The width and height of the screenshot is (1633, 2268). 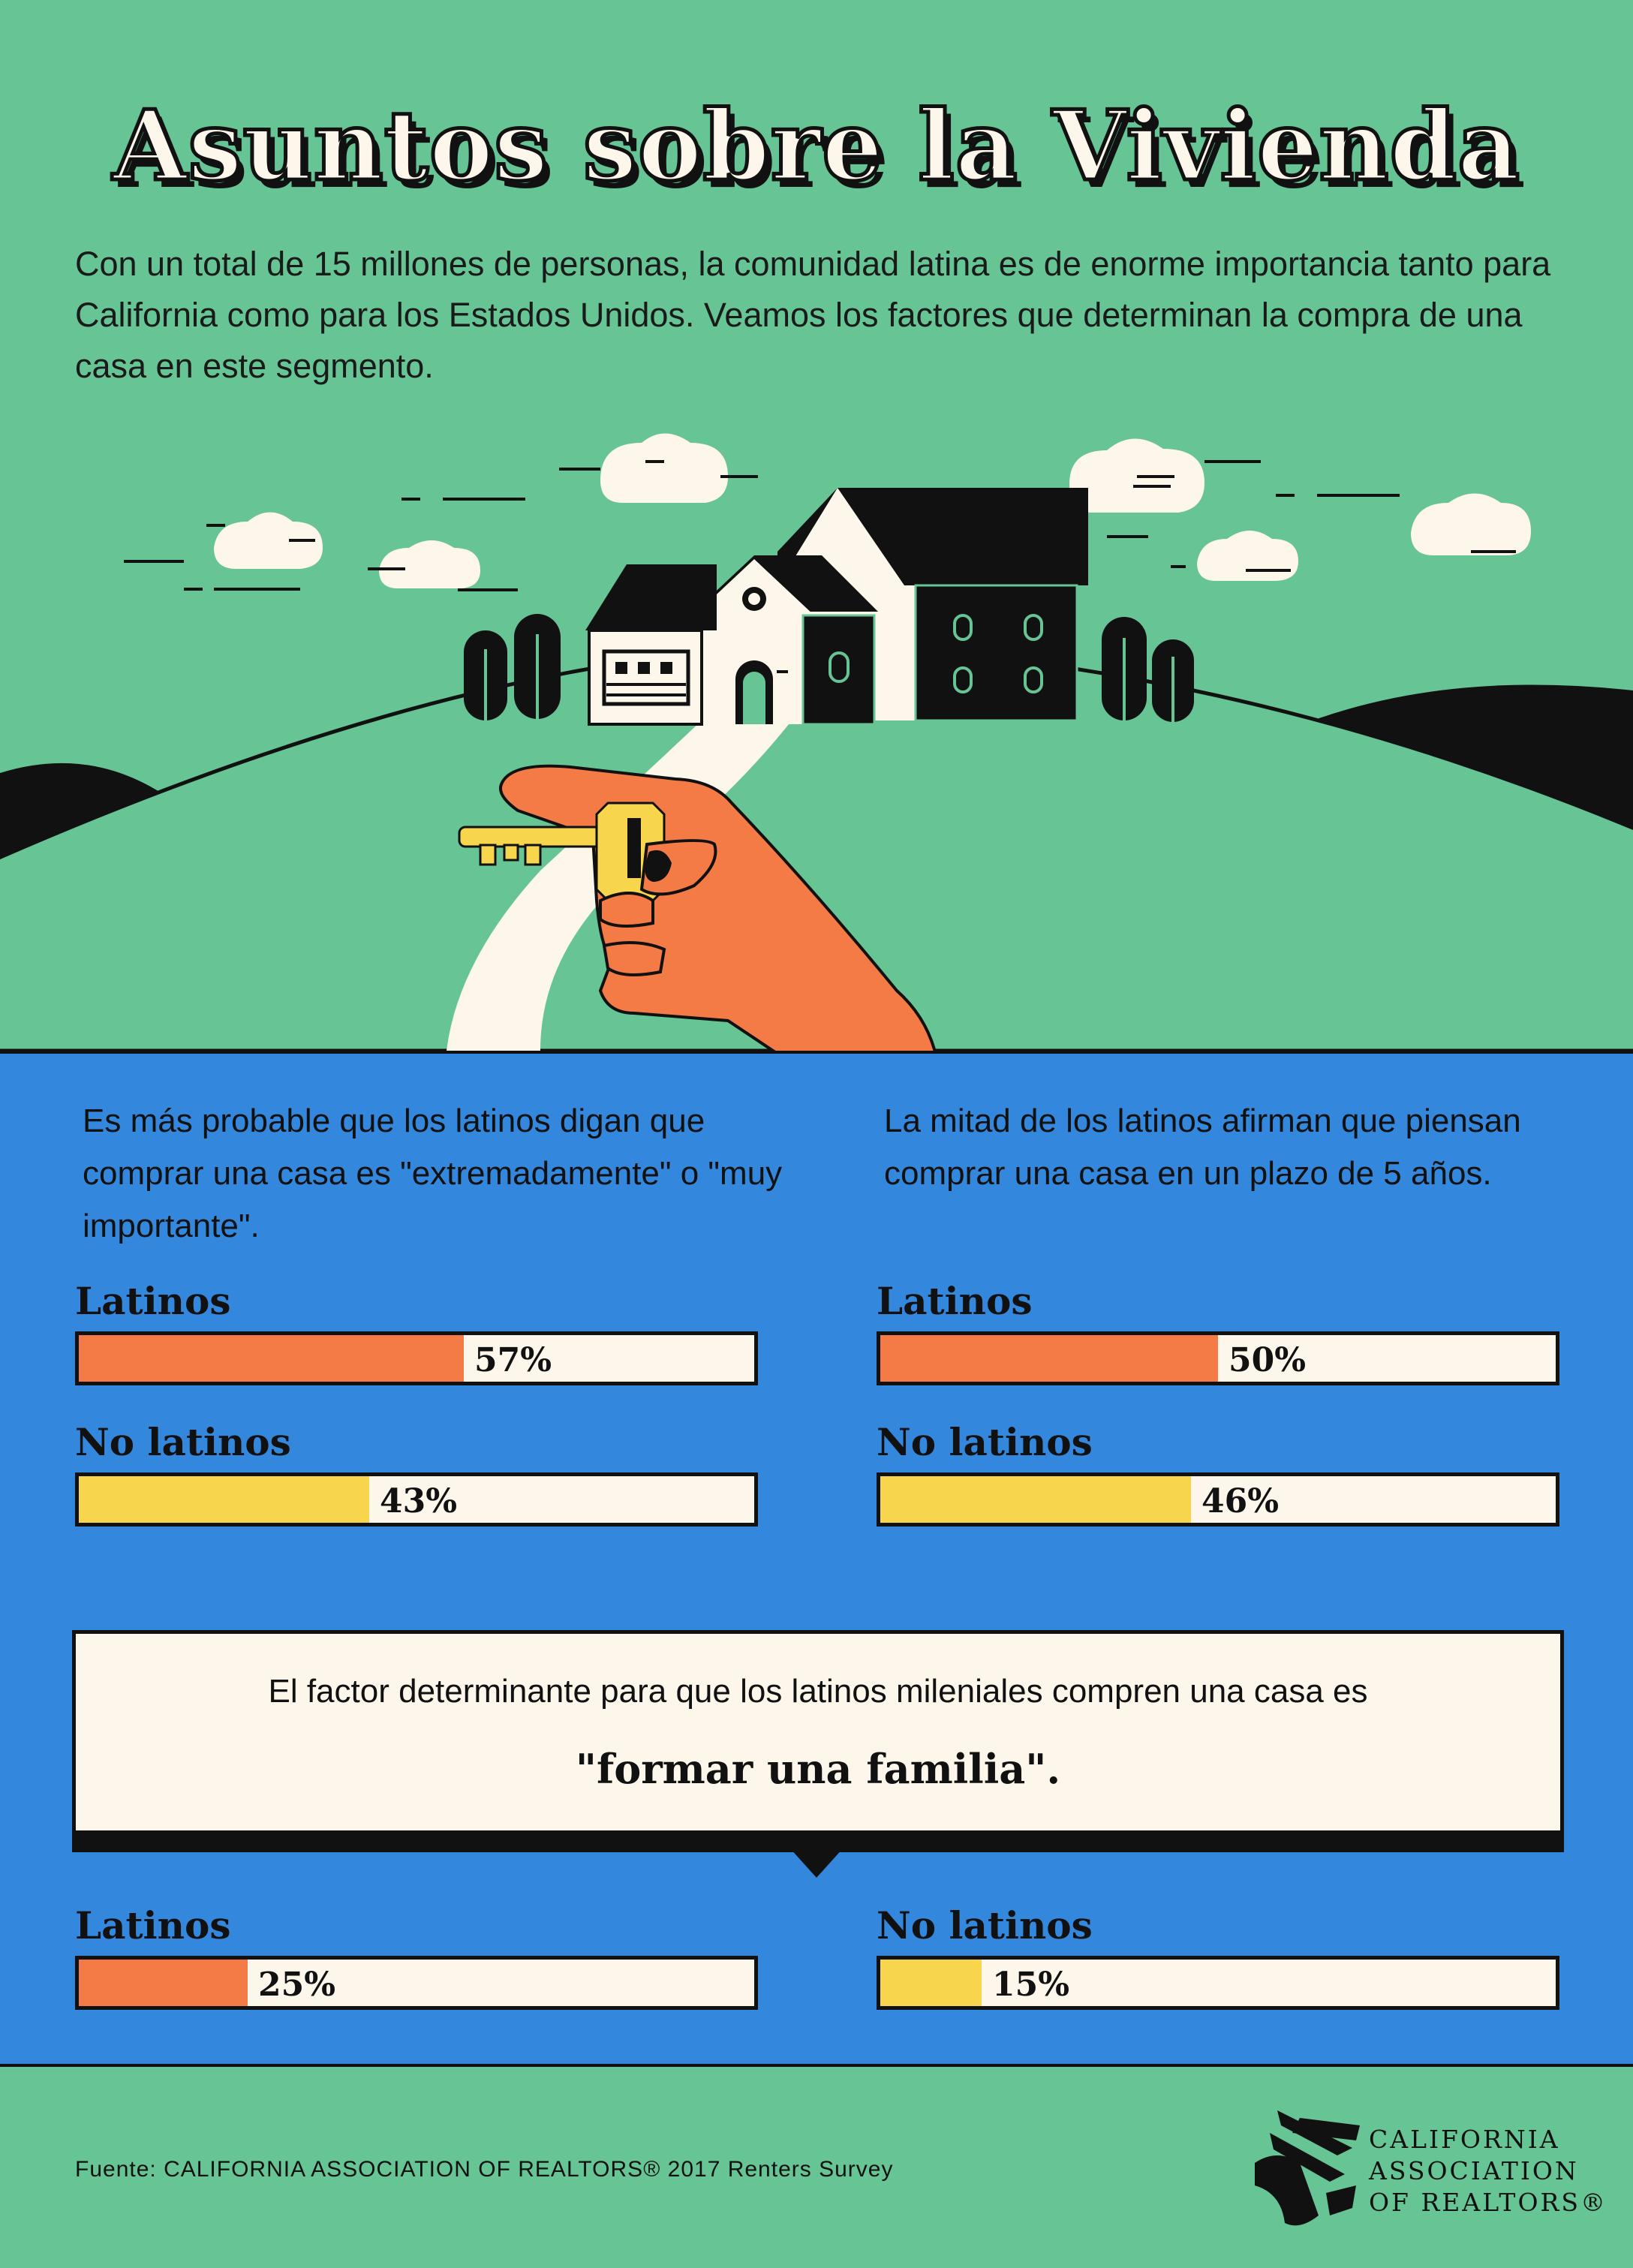 I want to click on bar-value: 57%, so click(x=513, y=1360).